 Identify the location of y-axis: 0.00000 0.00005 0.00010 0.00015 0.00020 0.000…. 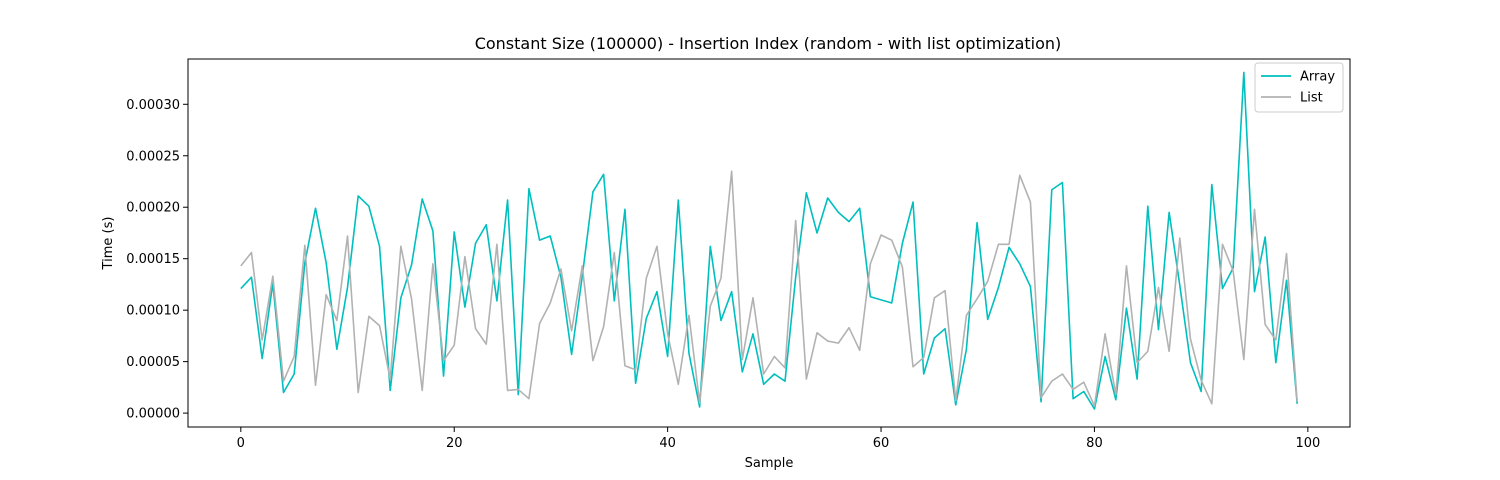
(157, 260).